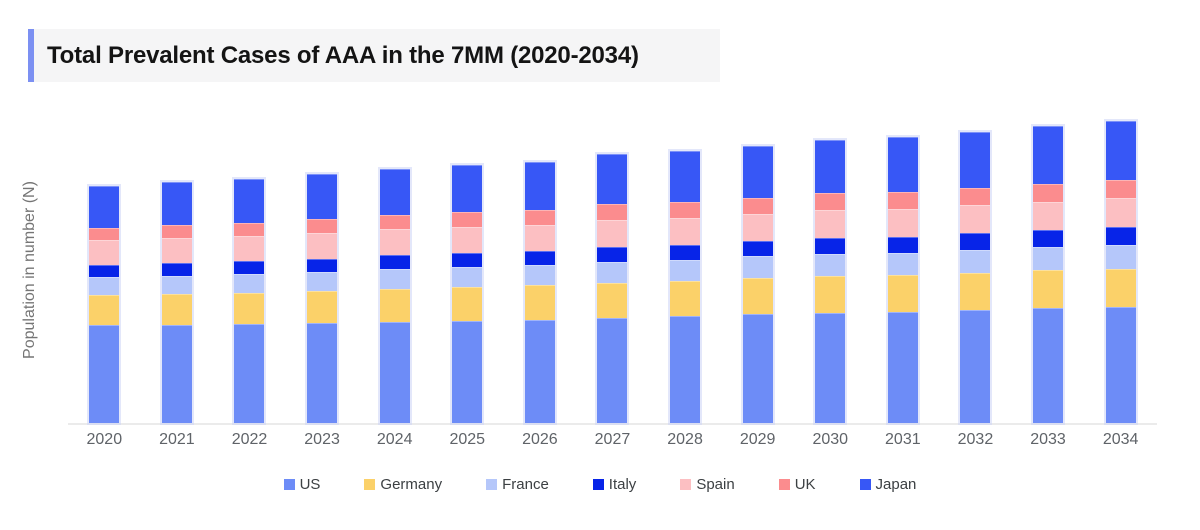  I want to click on bar-segment-uk-2029, so click(757, 206).